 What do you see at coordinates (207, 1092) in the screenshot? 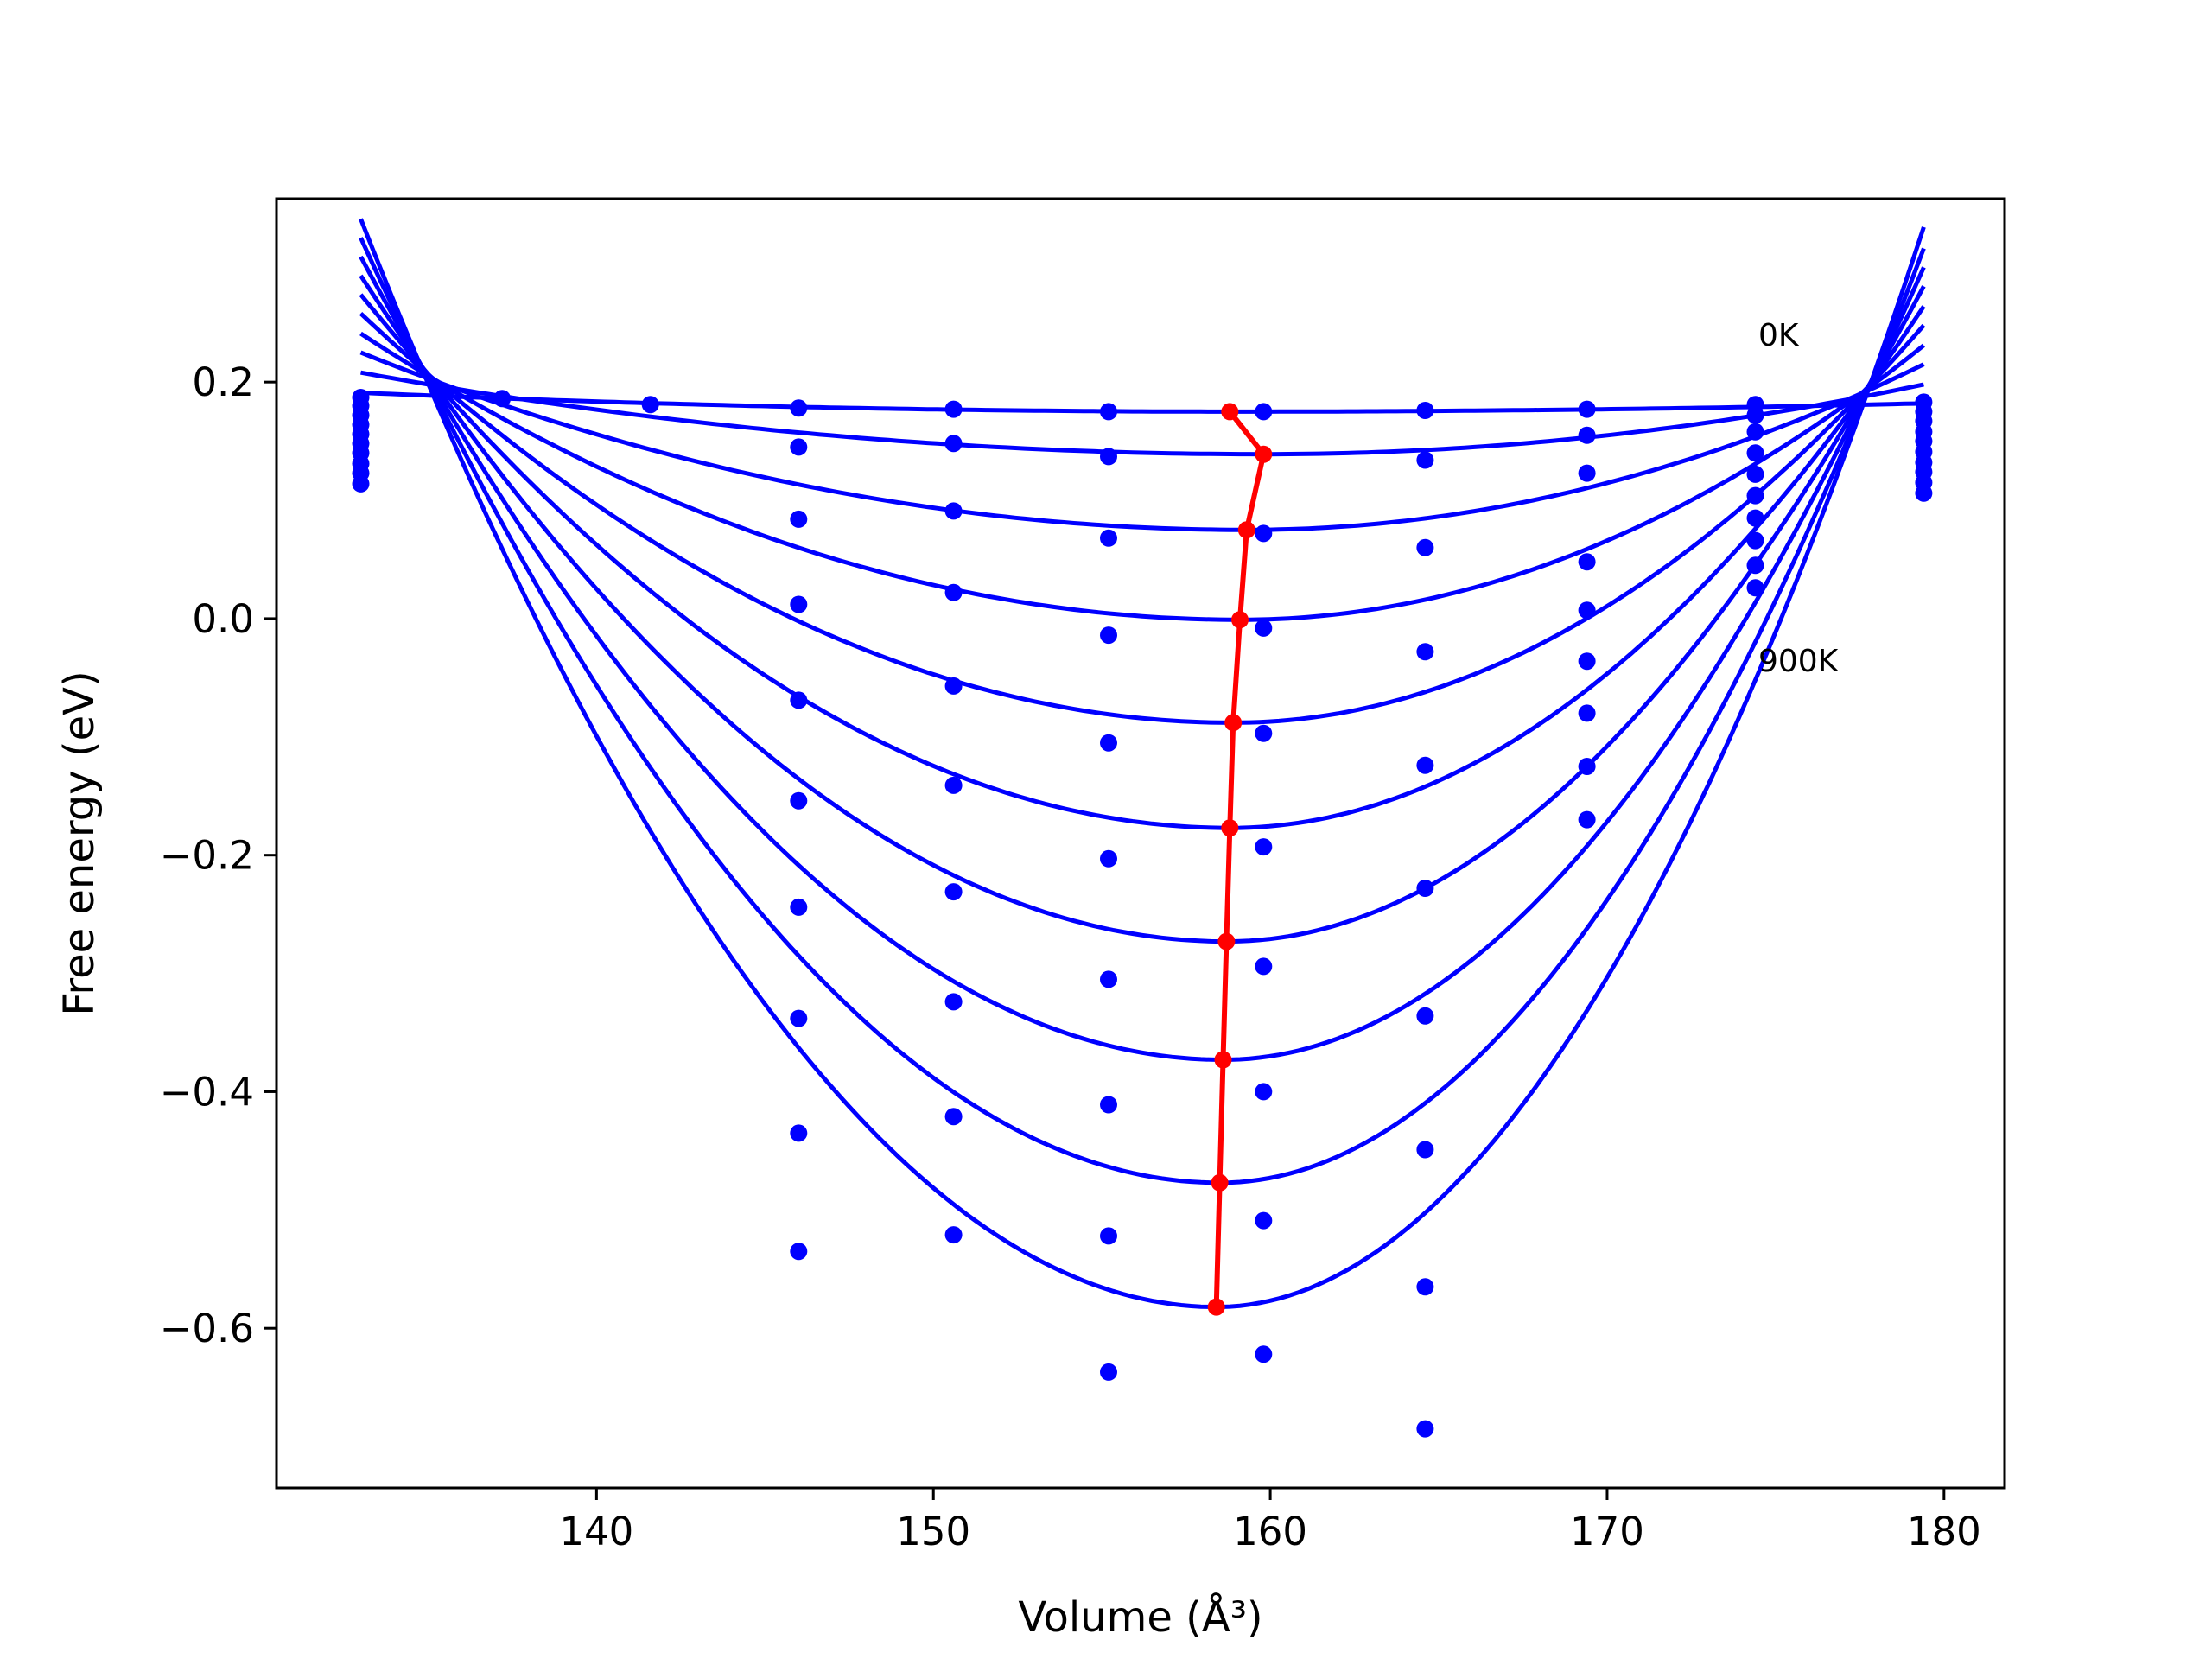
I see `y-tick-label: −0.4` at bounding box center [207, 1092].